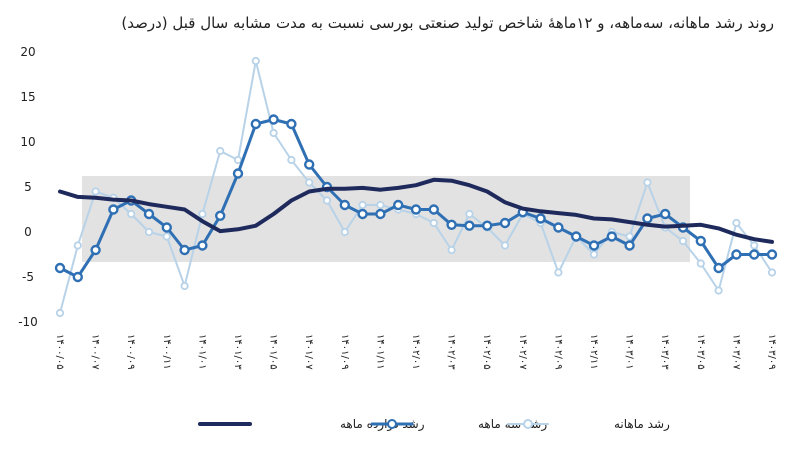 Image resolution: width=800 pixels, height=455 pixels. I want to click on x-tick-label: ۱۴۰۳/۰۷, so click(735, 352).